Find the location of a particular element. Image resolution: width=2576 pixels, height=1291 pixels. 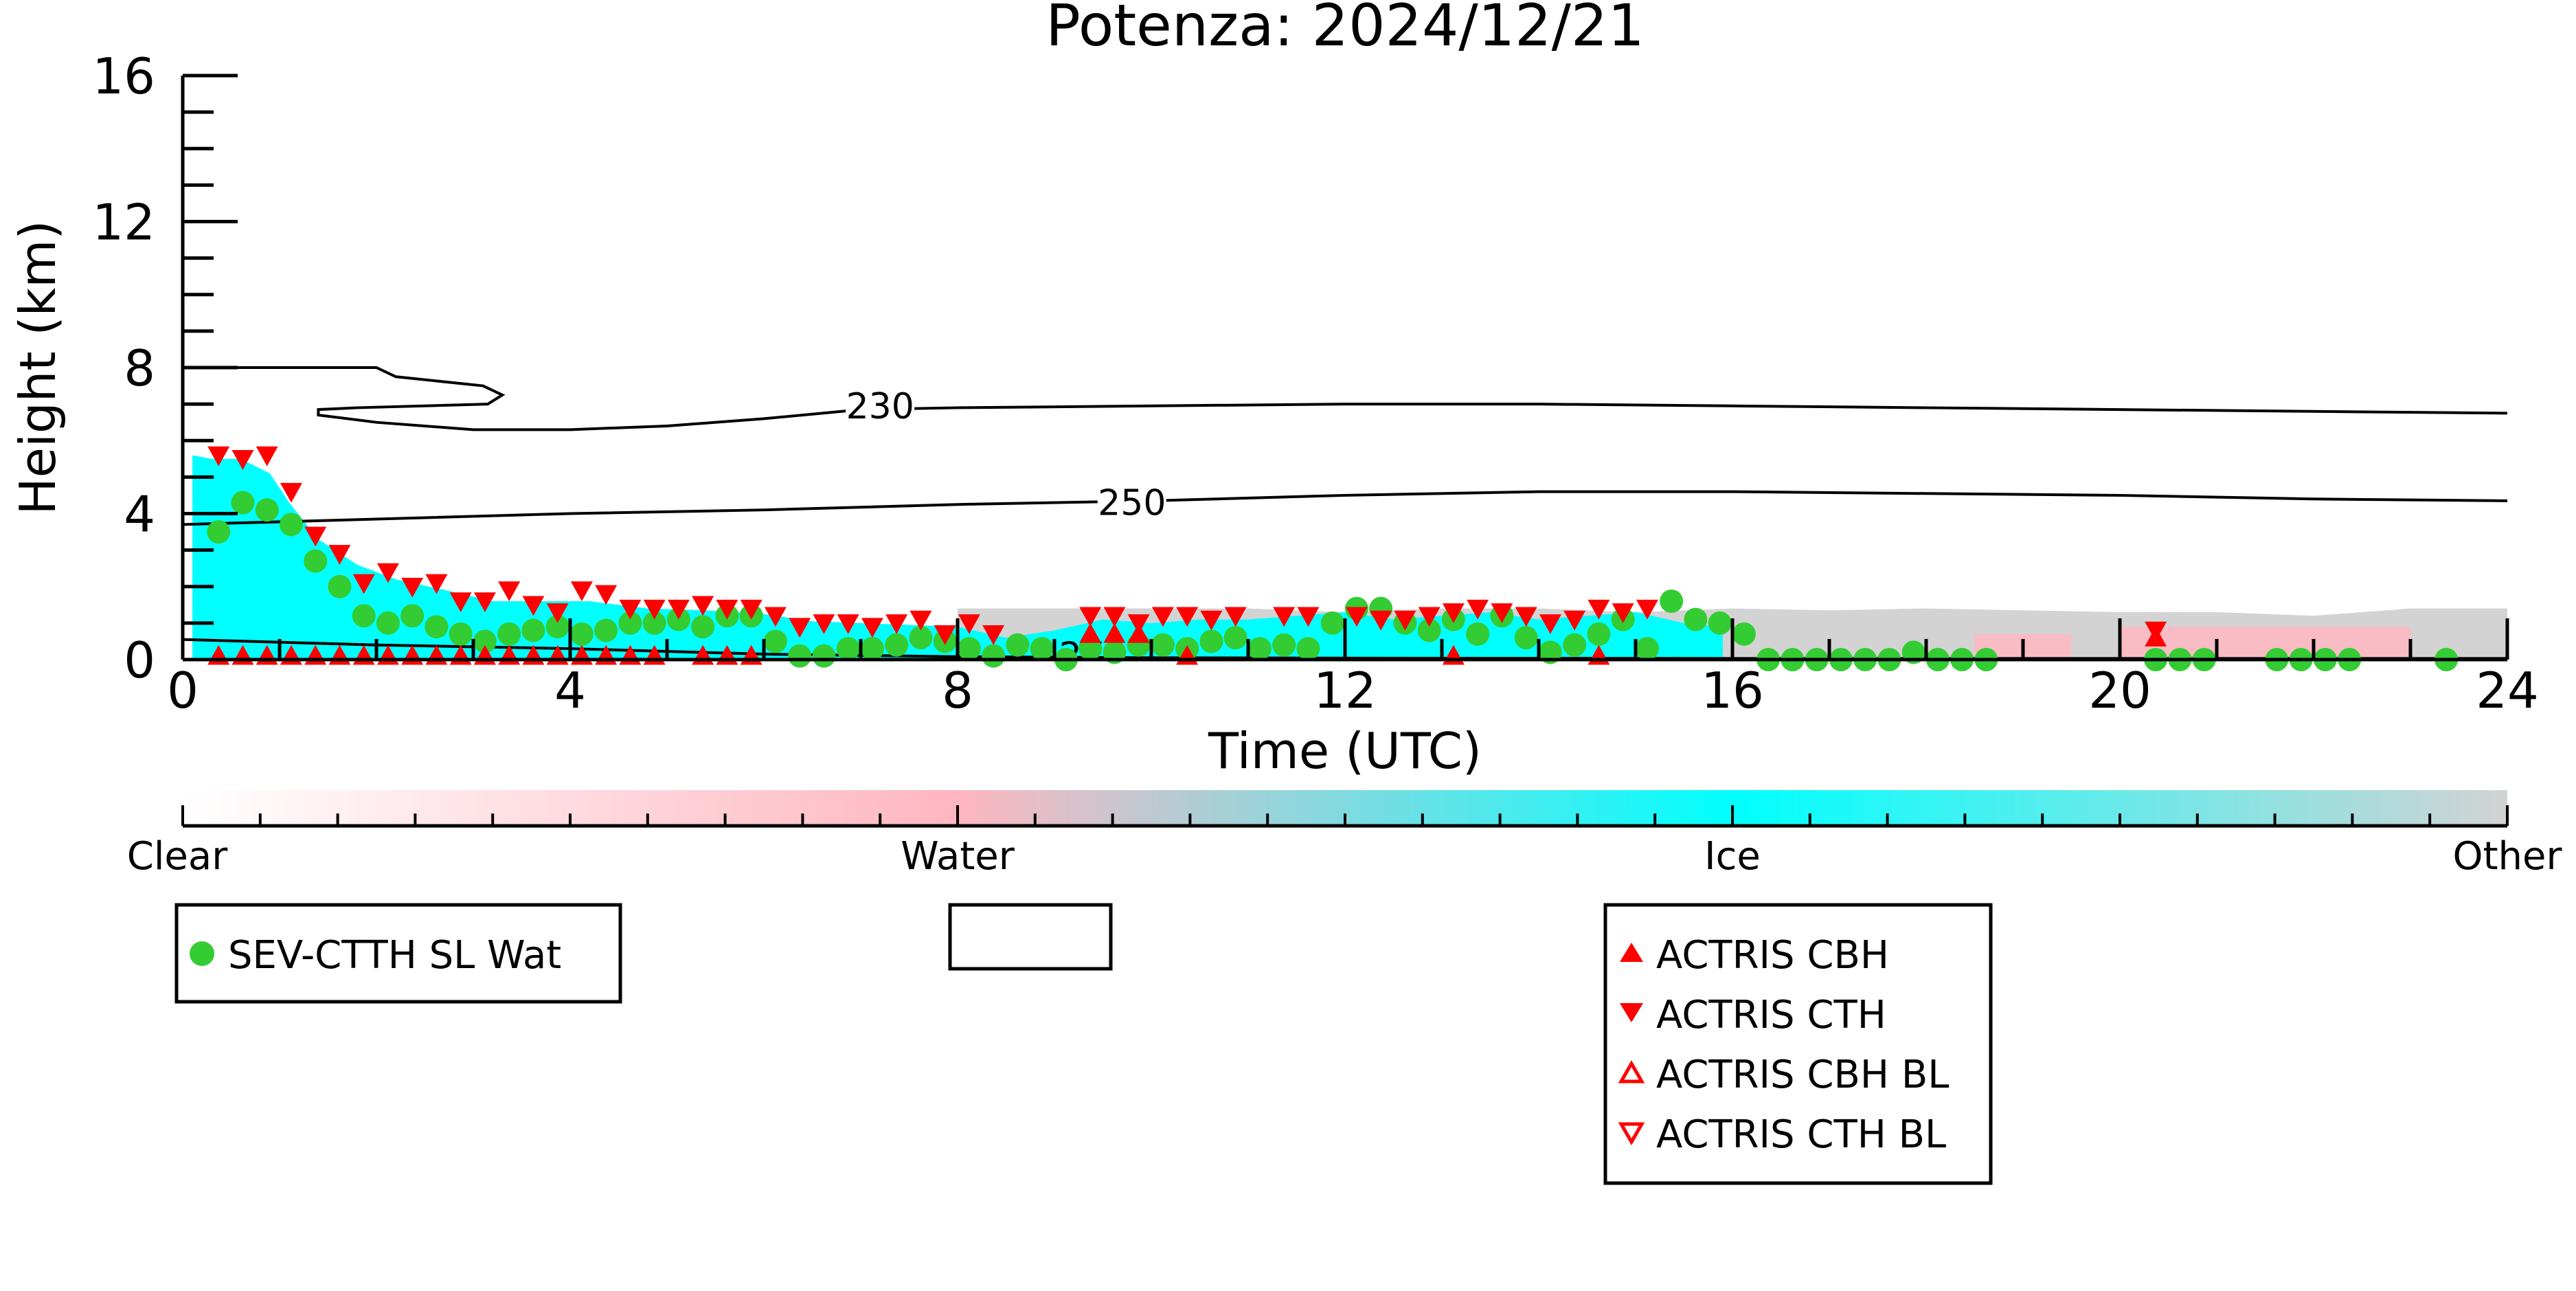

y-tick-label: 8 is located at coordinates (139, 368).